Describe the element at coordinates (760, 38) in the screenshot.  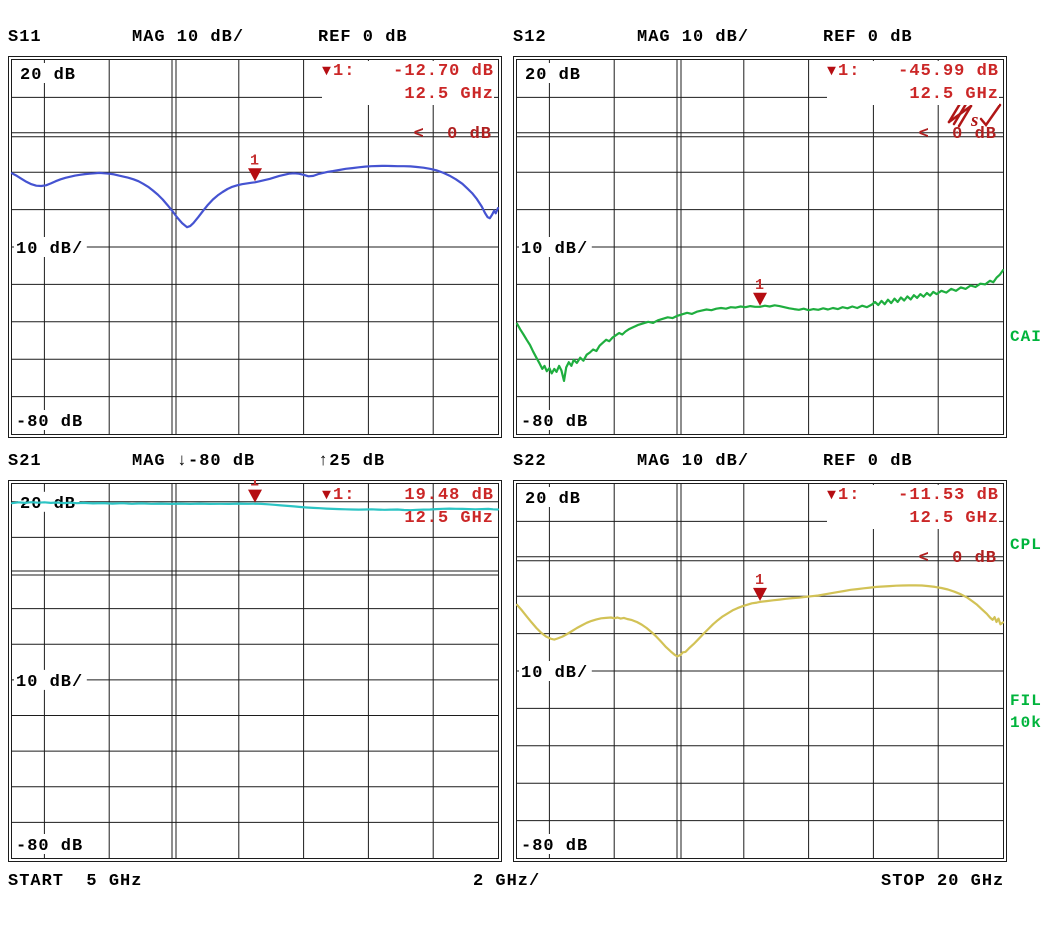
I see `s12-channel-header: S12 MAG 10 dB/ REF 0 dB` at that location.